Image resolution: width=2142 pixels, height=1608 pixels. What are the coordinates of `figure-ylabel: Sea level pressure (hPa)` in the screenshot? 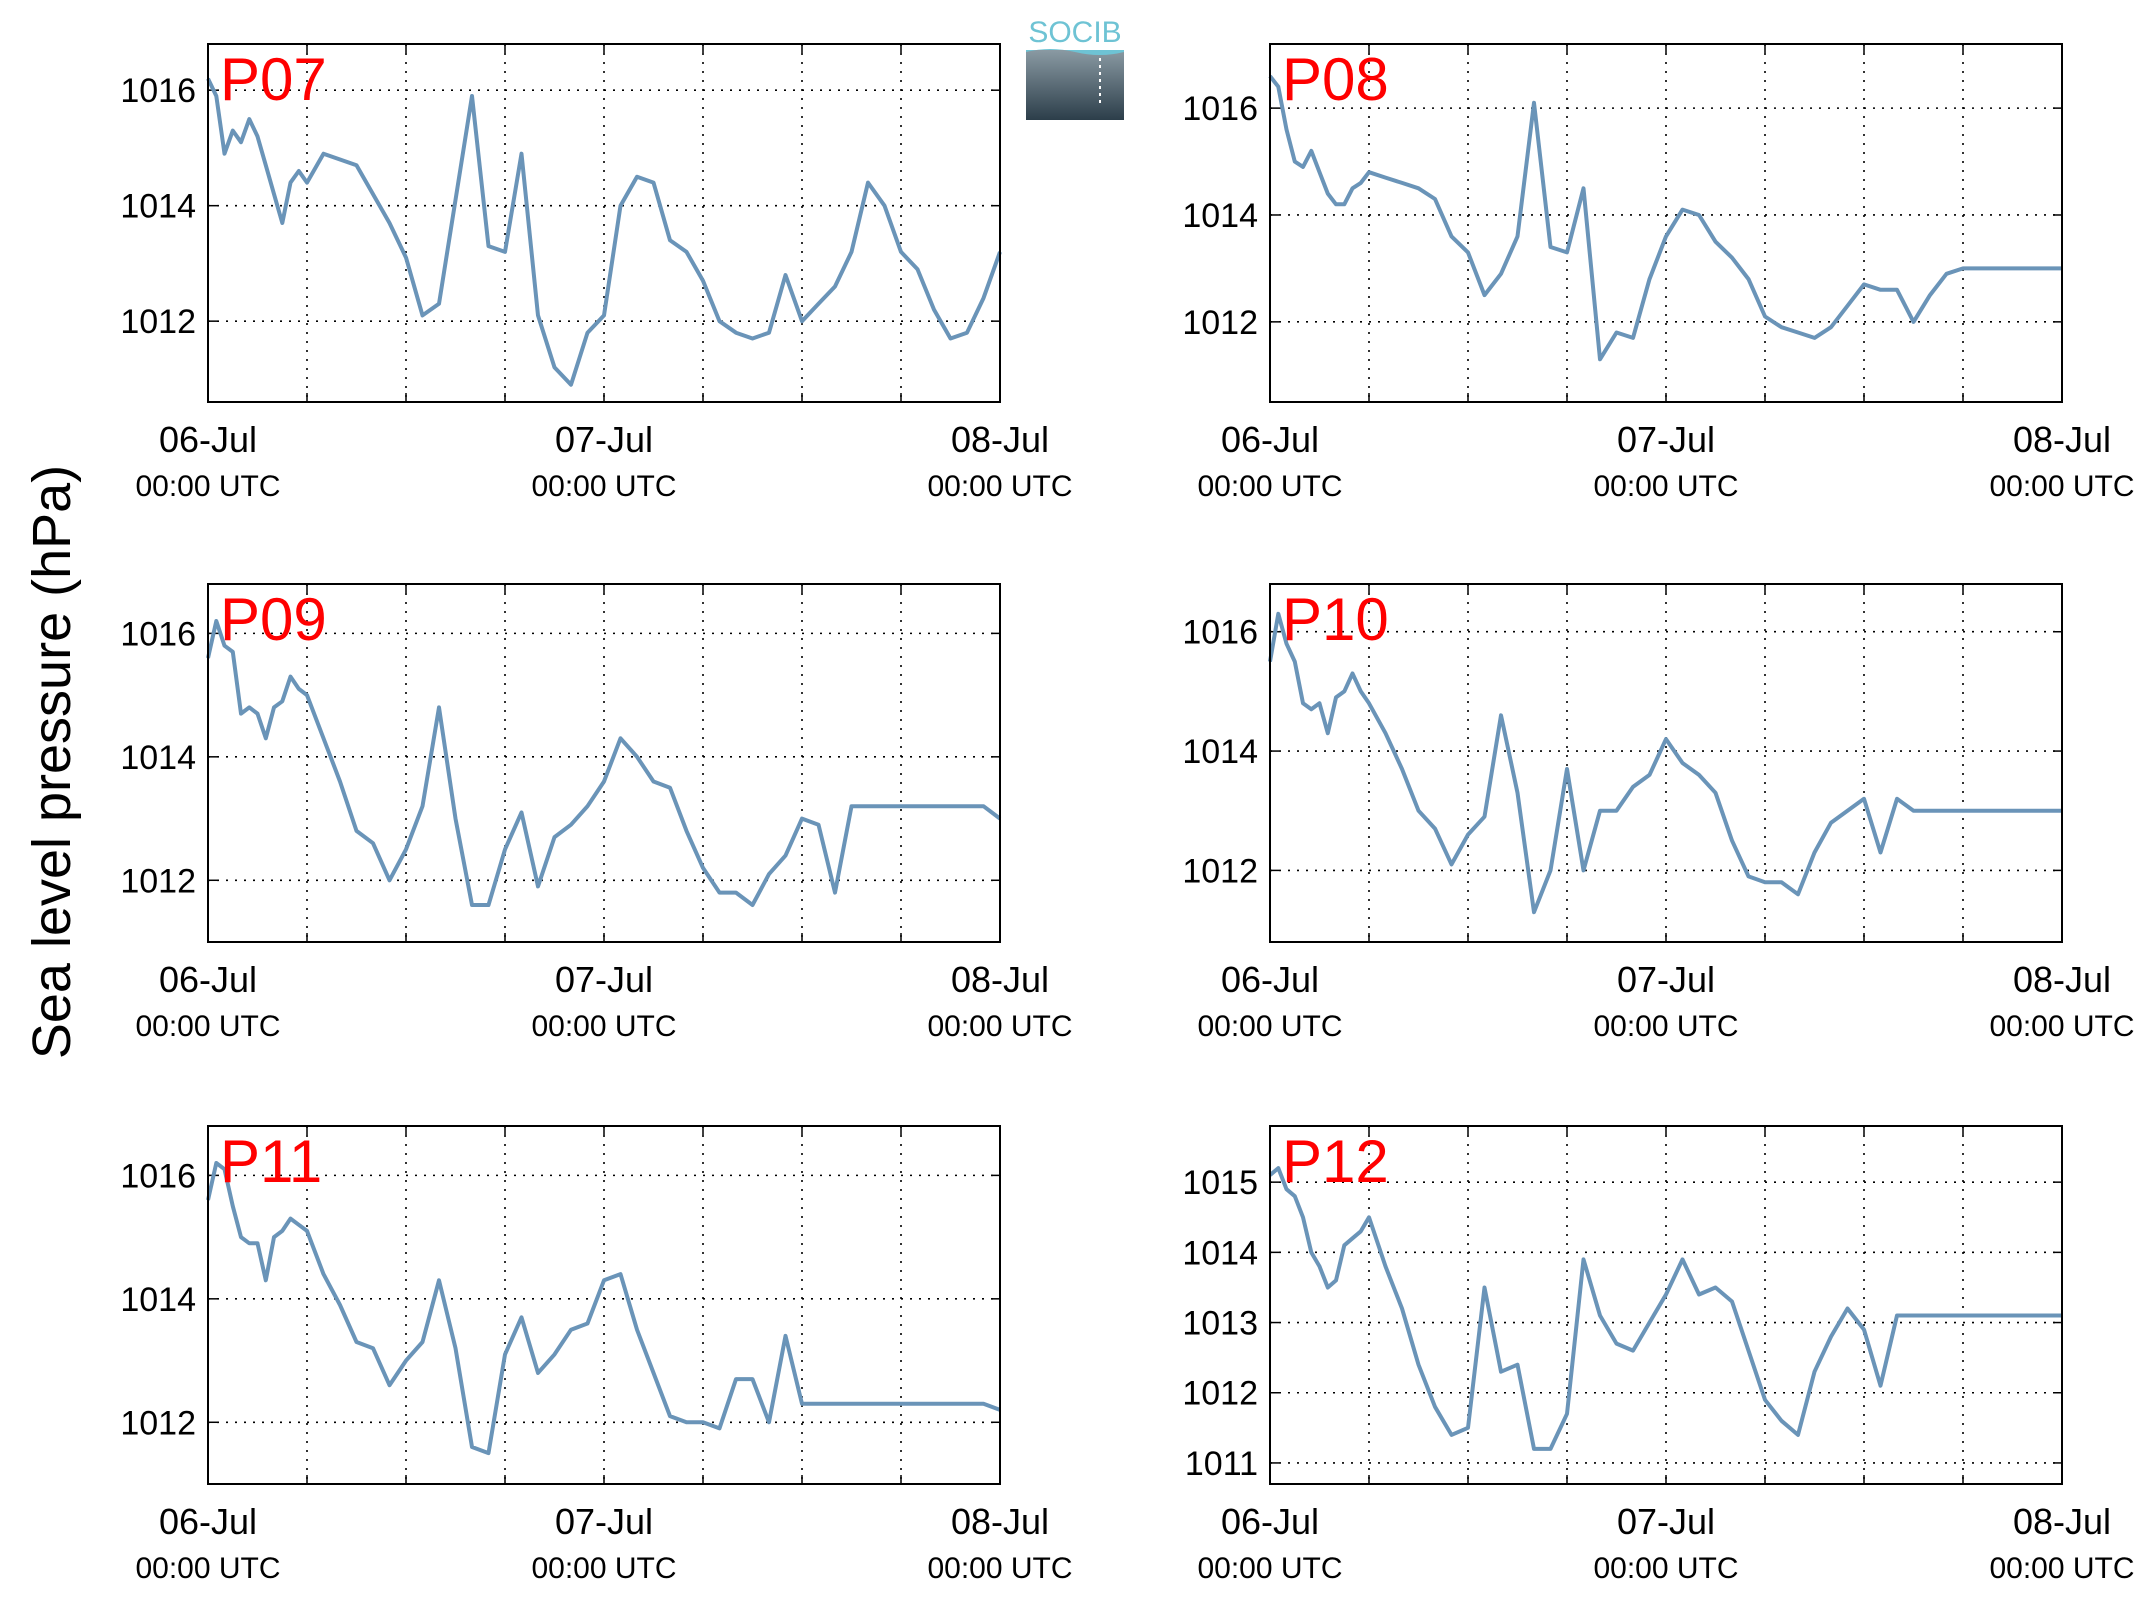 It's located at (52, 762).